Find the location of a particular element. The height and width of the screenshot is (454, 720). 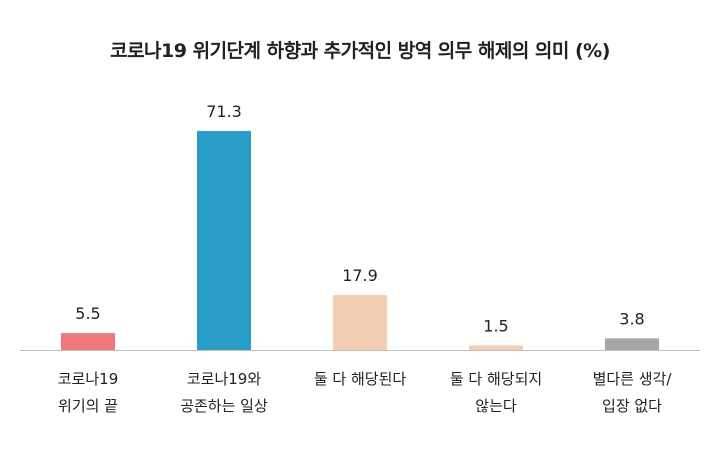

category-label-2-line-2: 공존하는 일상 is located at coordinates (224, 406).